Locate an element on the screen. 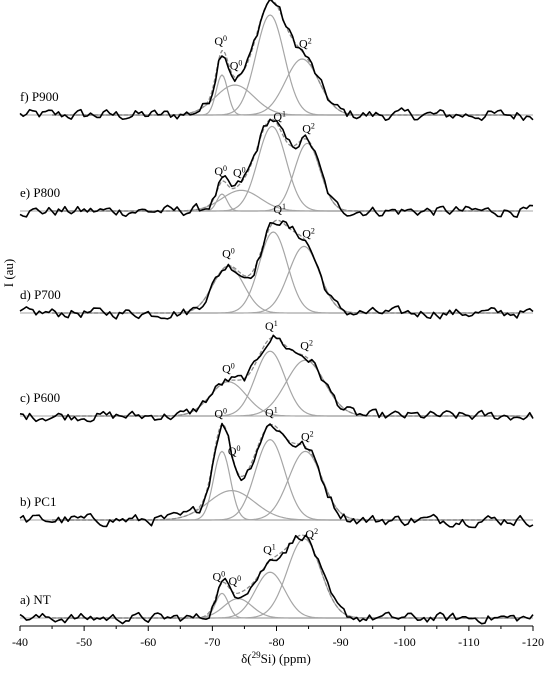  x-tick-label: -80 is located at coordinates (277, 642).